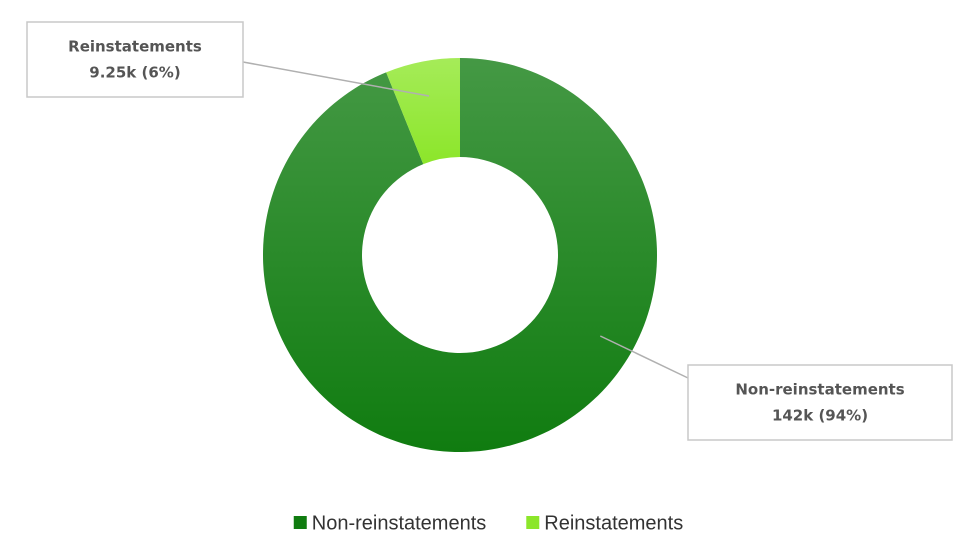 The height and width of the screenshot is (534, 957). What do you see at coordinates (423, 111) in the screenshot?
I see `slice-shade` at bounding box center [423, 111].